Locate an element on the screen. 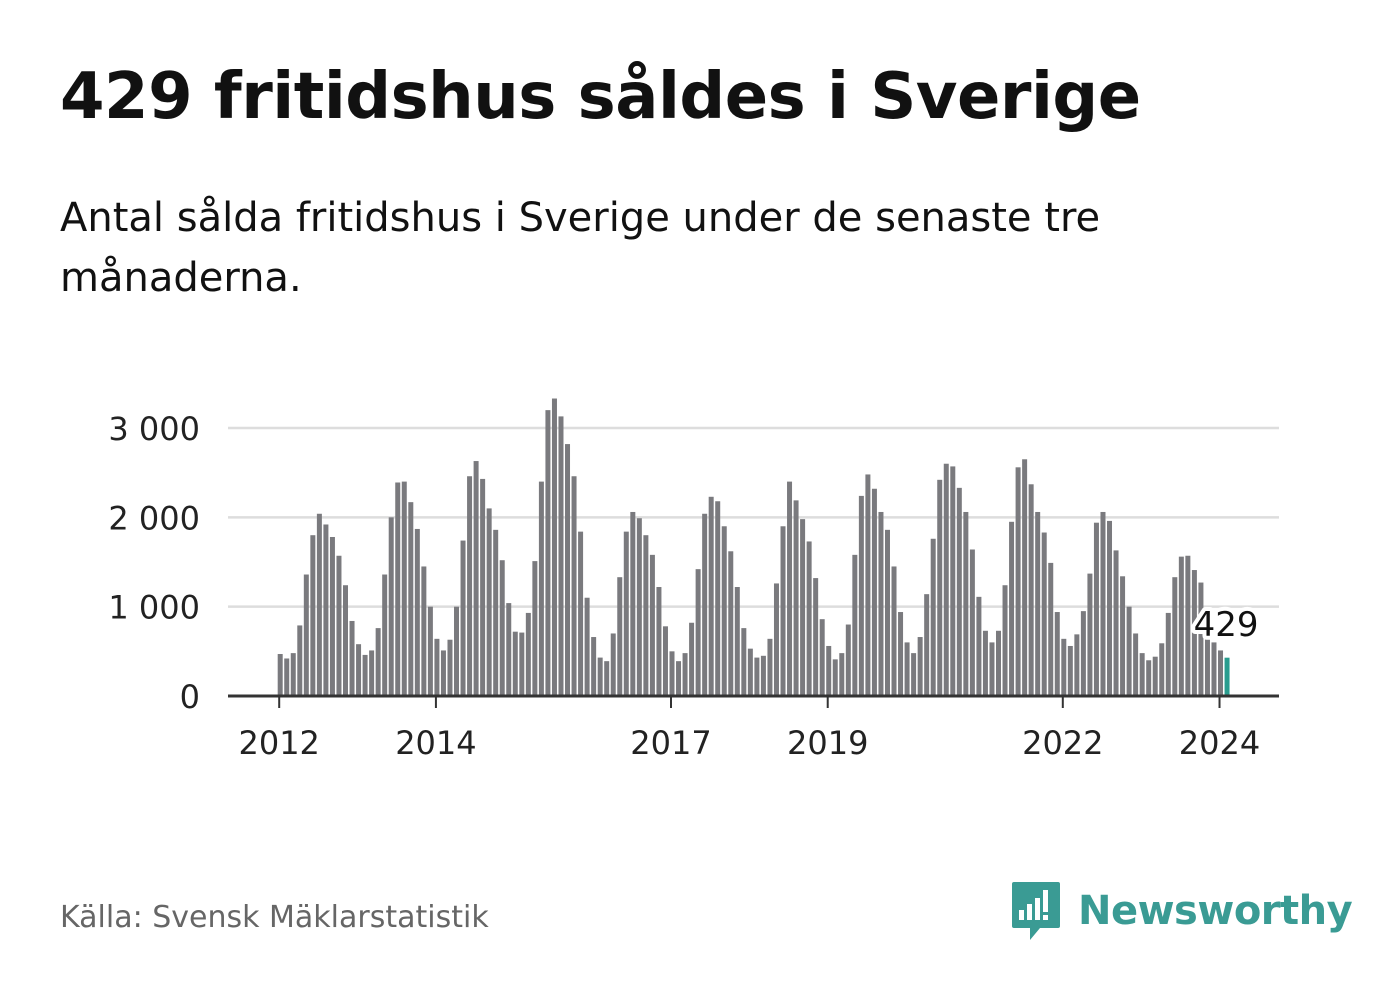 The image size is (1382, 999). newsworthy-logo: Newsworthy is located at coordinates (1181, 911).